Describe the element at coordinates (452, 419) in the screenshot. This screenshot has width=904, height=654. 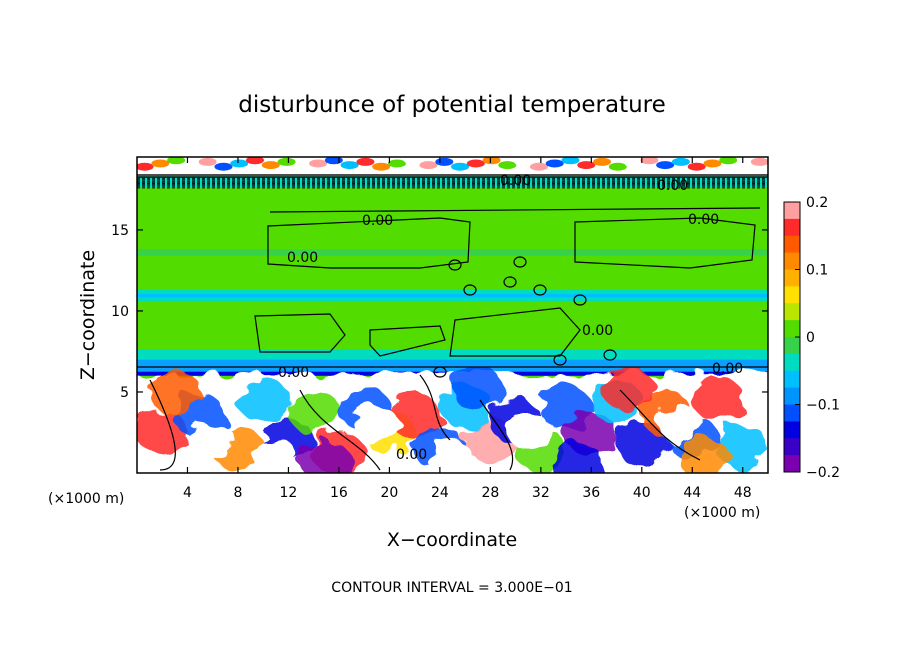
I see `turbulent-lower-layer` at that location.